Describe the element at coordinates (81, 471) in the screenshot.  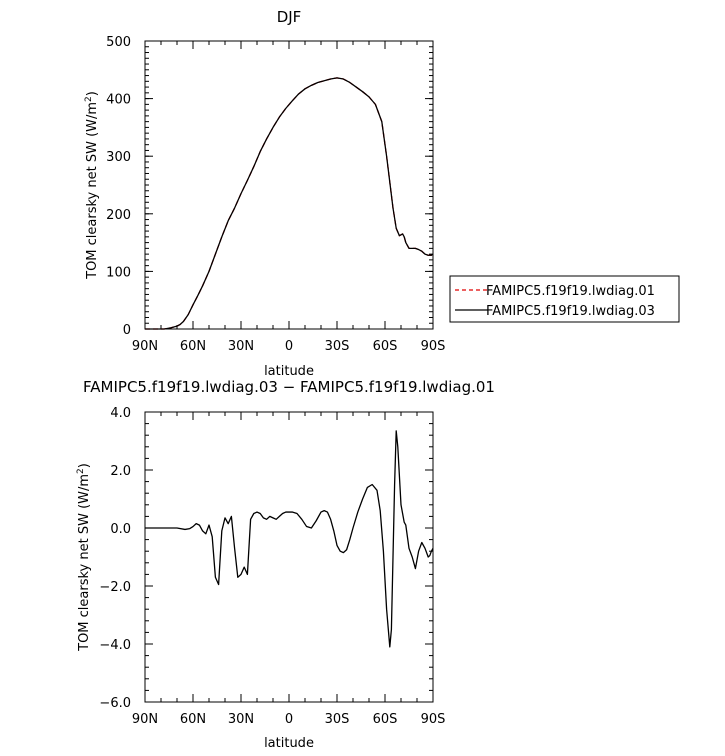
I see `bottom-panel-ylabel-sup: 2` at that location.